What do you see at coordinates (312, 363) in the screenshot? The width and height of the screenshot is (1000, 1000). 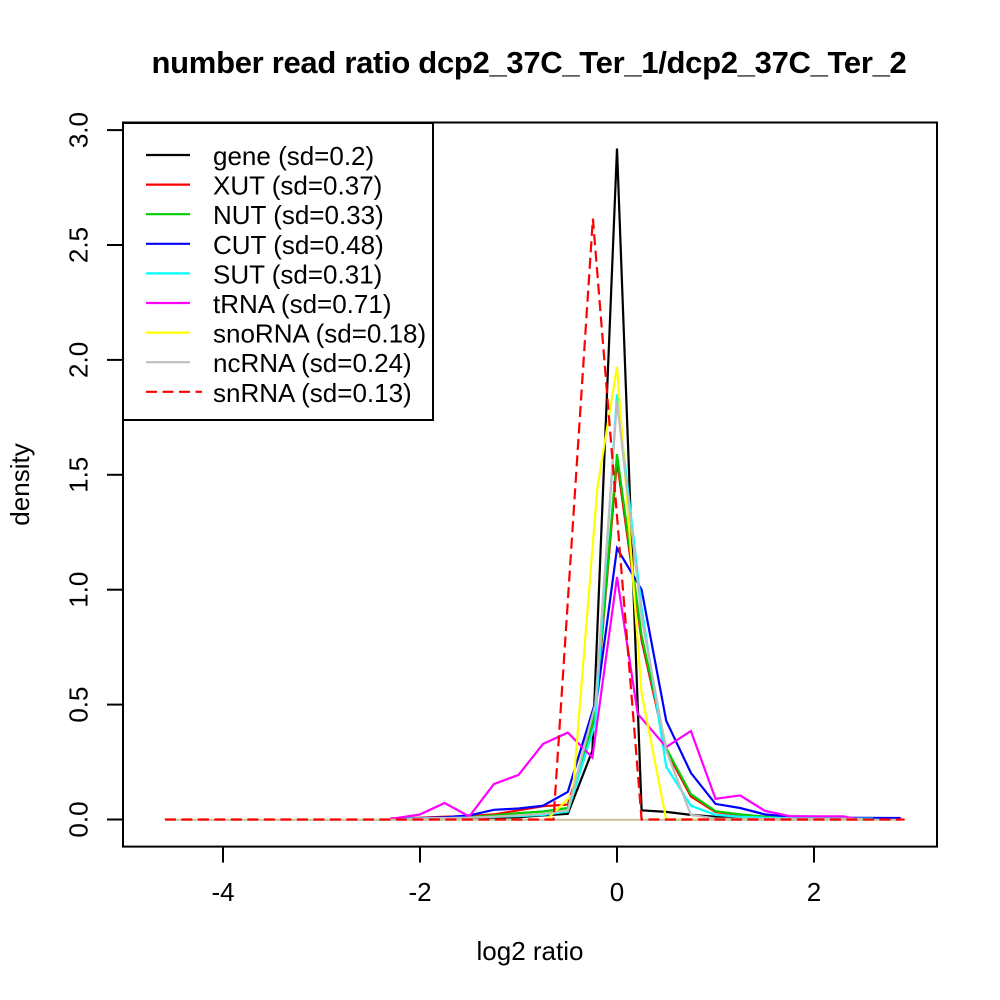 I see `svg-text: ncRNA (sd=0.24)` at bounding box center [312, 363].